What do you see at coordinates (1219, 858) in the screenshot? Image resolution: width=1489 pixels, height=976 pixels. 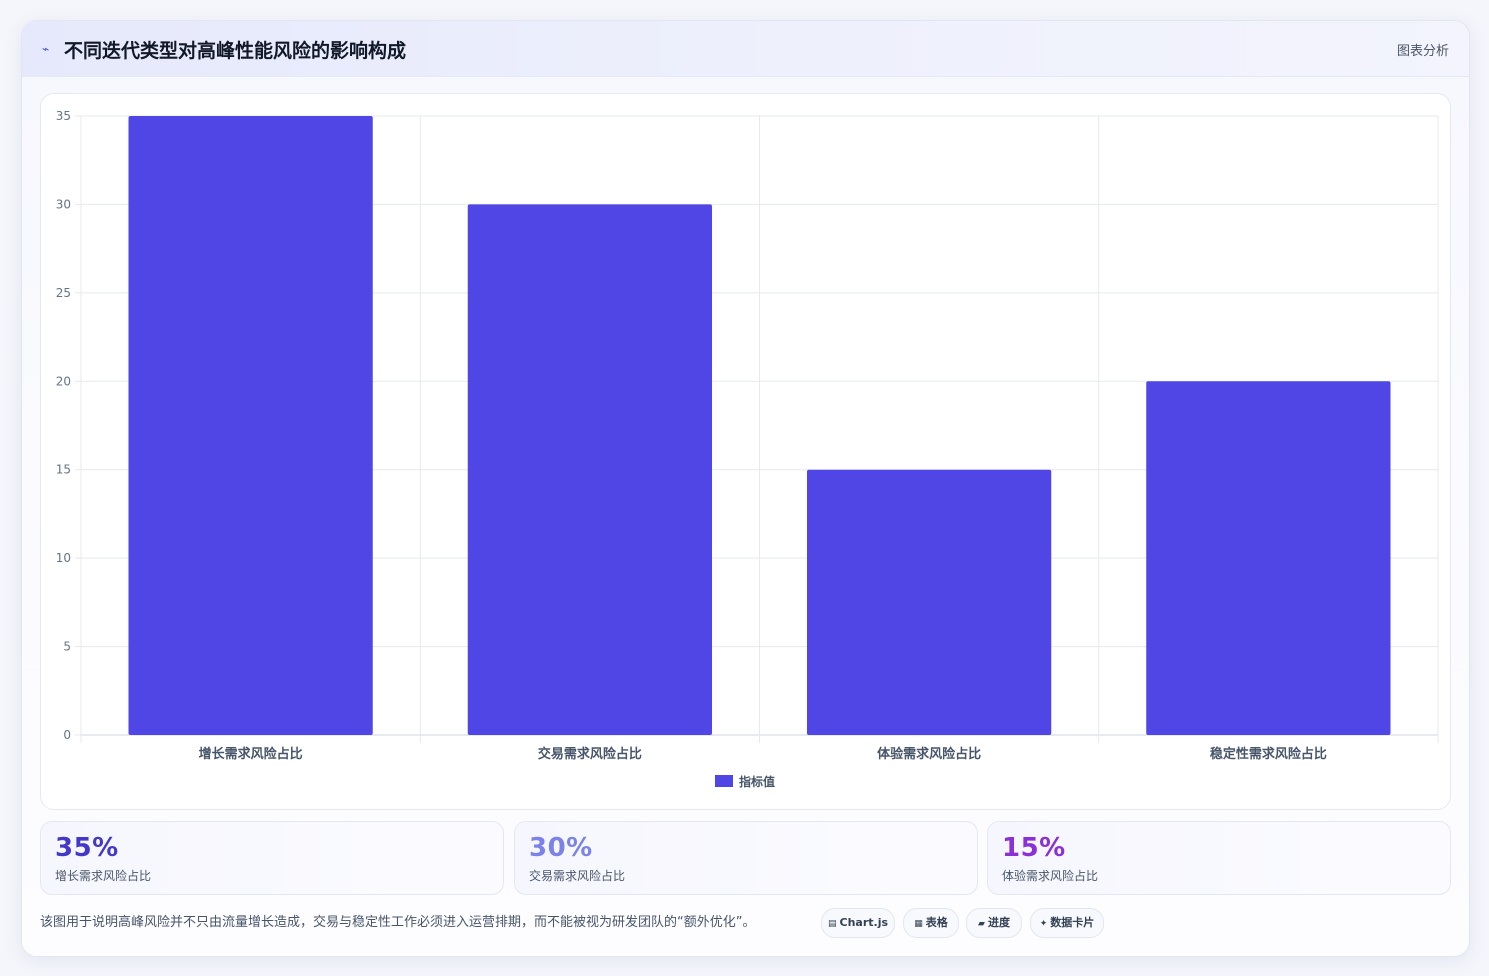 I see `stat-card-experience: 15% 体验需求风险占比` at bounding box center [1219, 858].